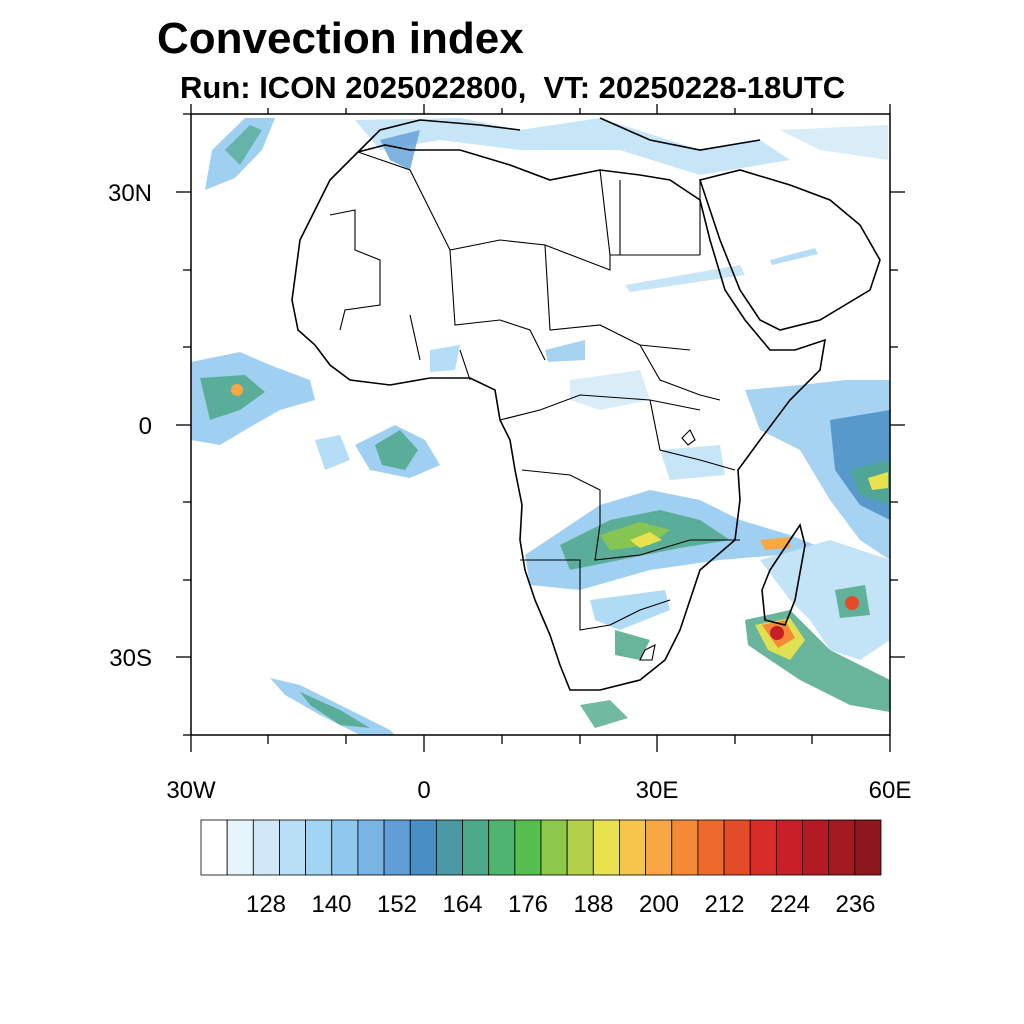  I want to click on colorbar-label: 224, so click(790, 904).